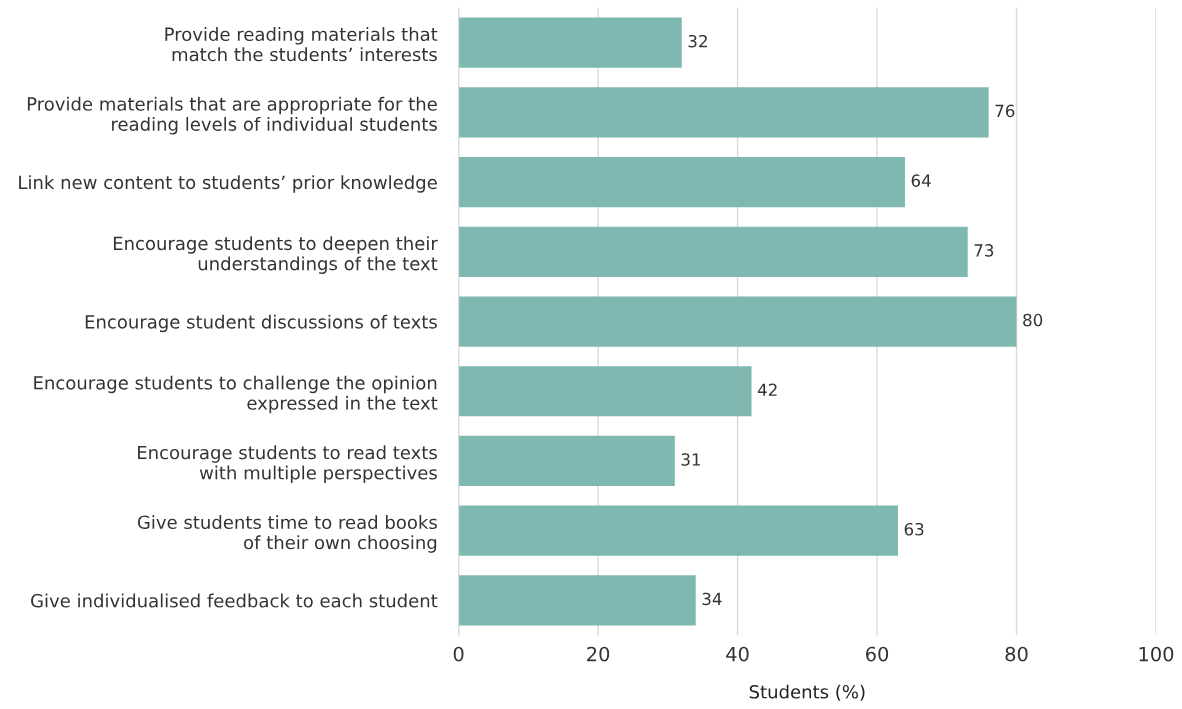 The image size is (1182, 709). Describe the element at coordinates (1016, 654) in the screenshot. I see `x-tick-label: 80` at that location.